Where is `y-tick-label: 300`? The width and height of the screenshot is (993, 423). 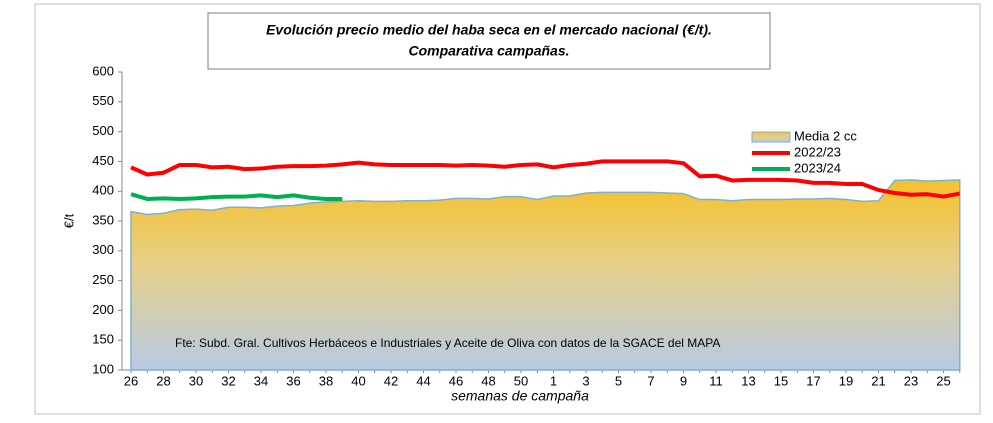 y-tick-label: 300 is located at coordinates (103, 249).